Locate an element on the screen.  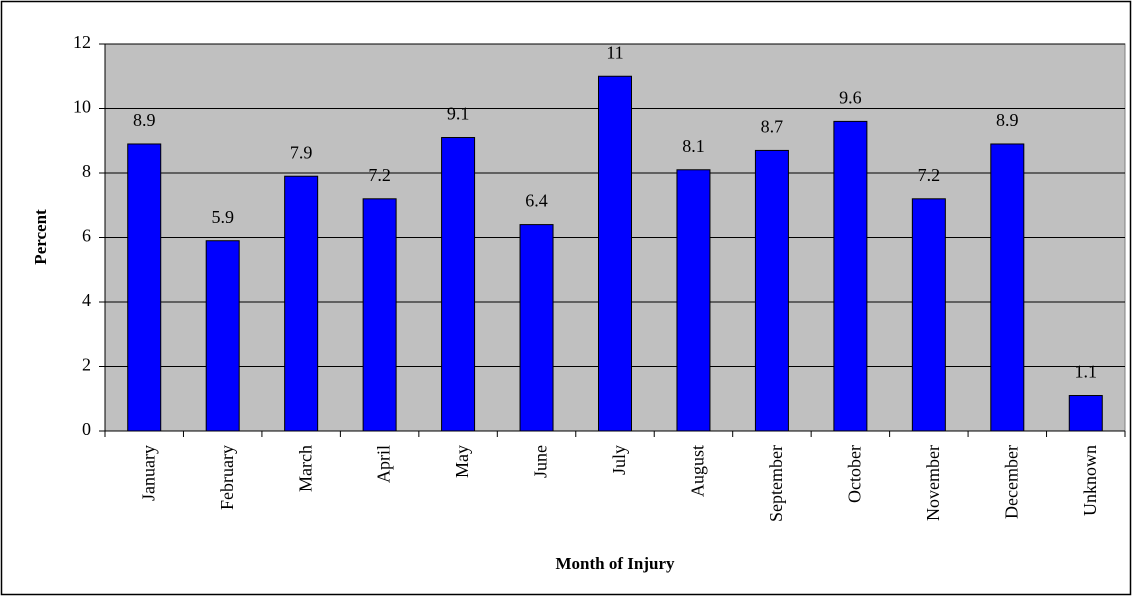
x-tick-label: July is located at coordinates (619, 460).